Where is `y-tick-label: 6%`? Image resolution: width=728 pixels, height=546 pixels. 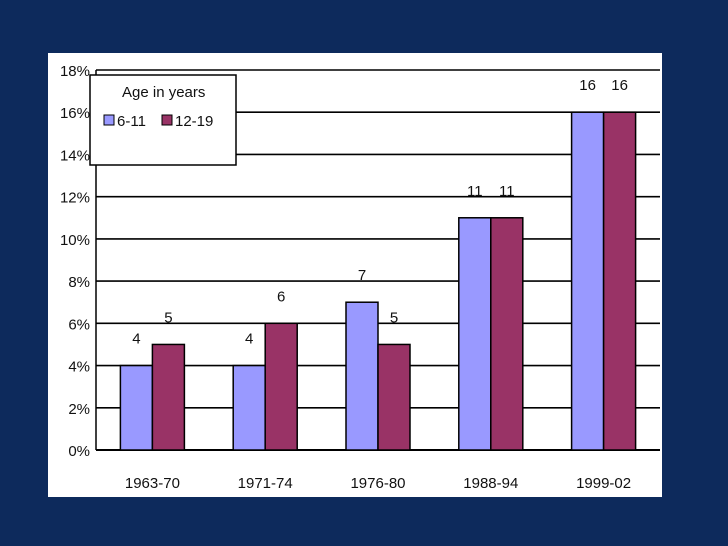 y-tick-label: 6% is located at coordinates (79, 324).